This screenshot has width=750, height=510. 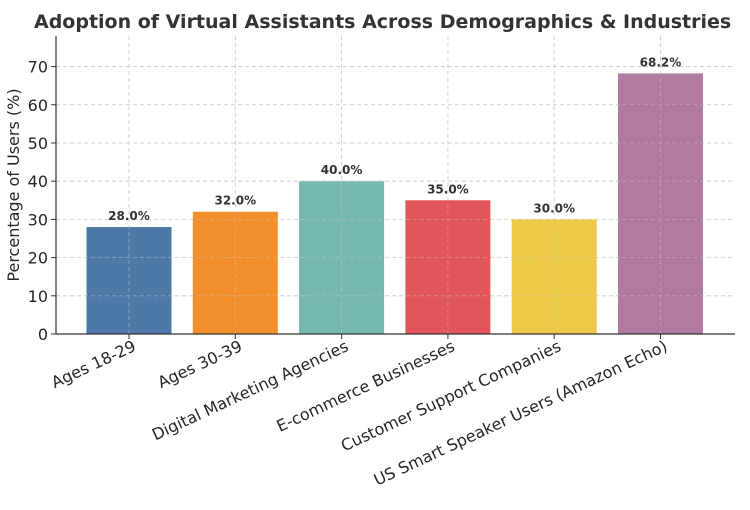 I want to click on data-label: 40.0%, so click(x=342, y=170).